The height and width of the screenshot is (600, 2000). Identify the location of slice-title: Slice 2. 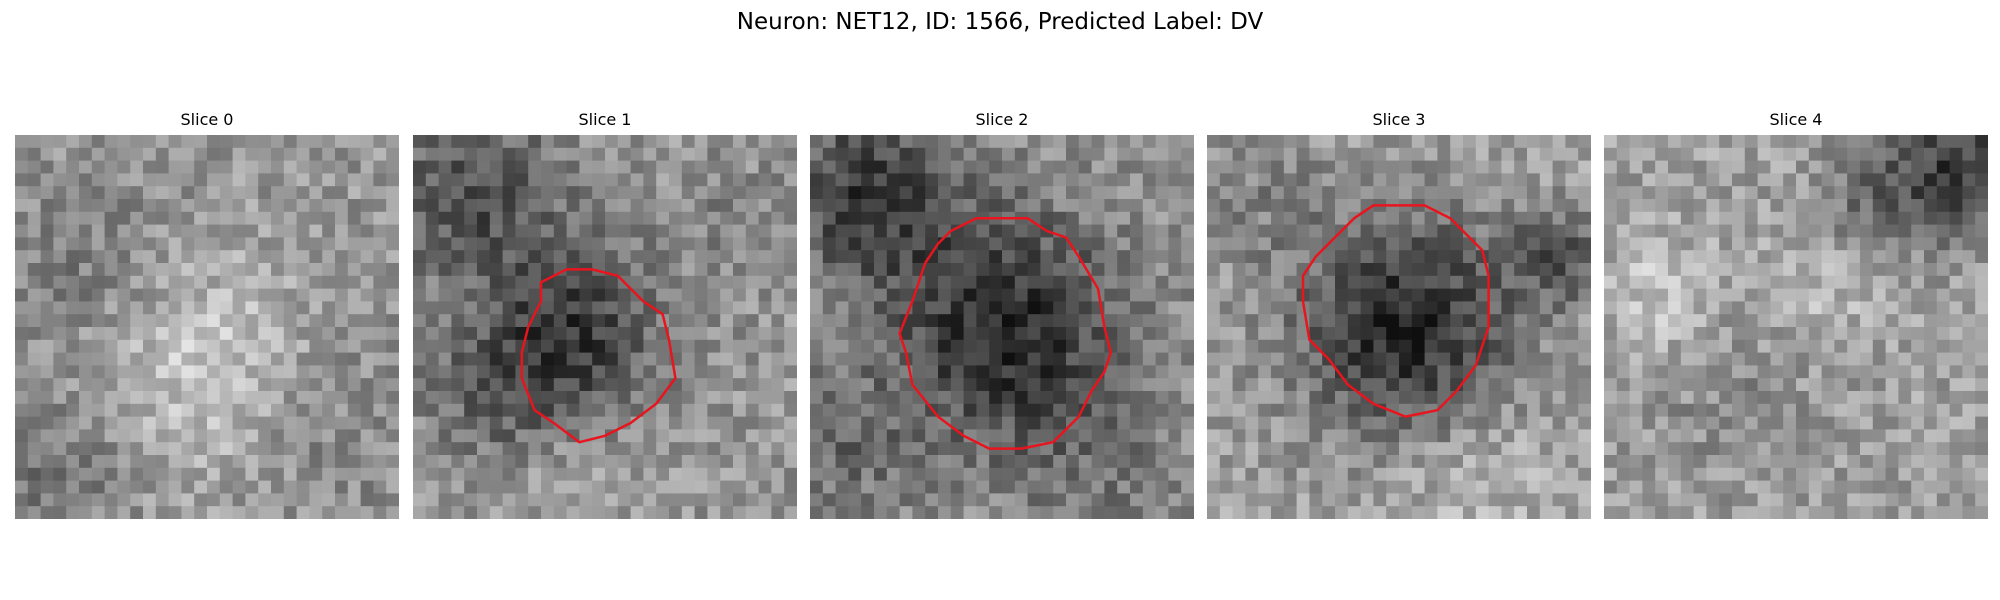
(1002, 119).